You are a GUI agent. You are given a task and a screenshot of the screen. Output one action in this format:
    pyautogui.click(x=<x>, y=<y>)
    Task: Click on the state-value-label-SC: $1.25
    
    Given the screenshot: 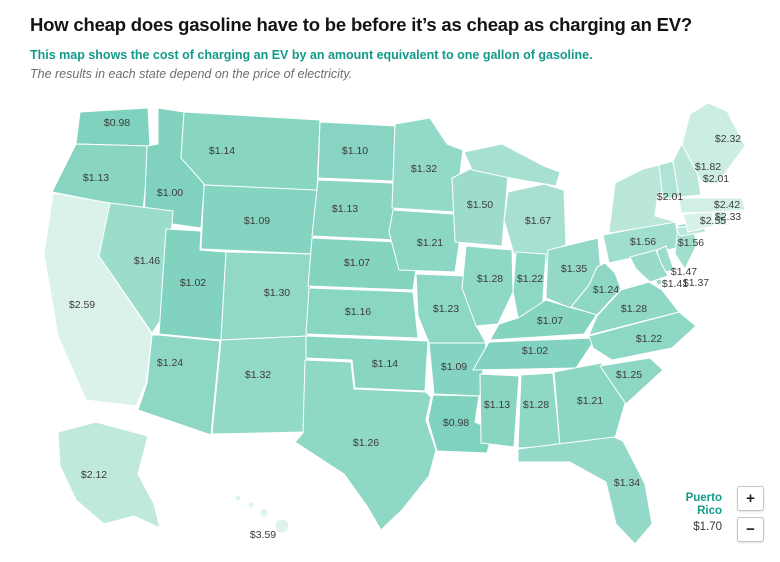 What is the action you would take?
    pyautogui.click(x=629, y=375)
    